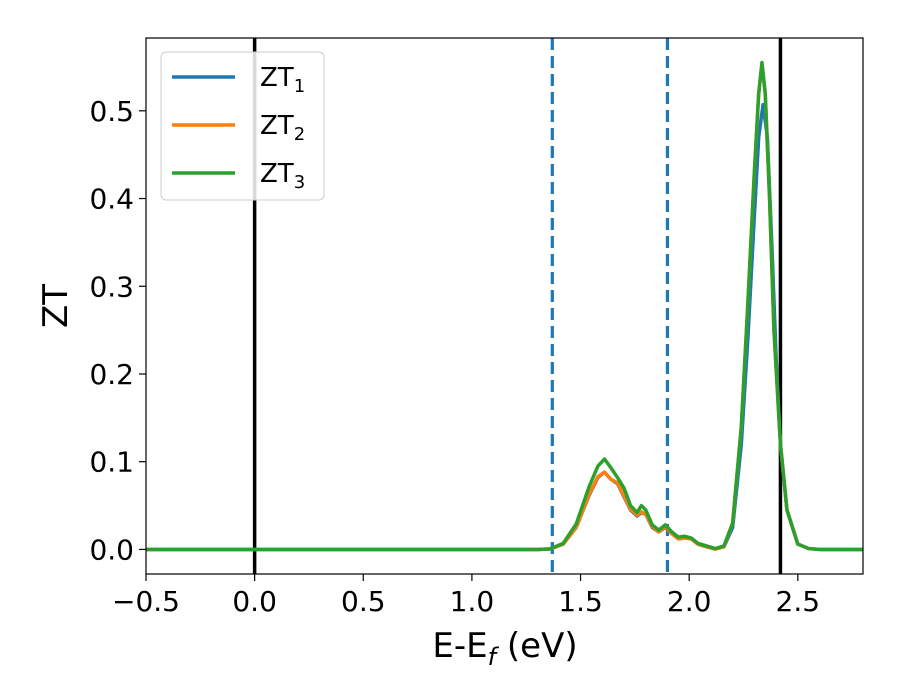 The width and height of the screenshot is (900, 700). Describe the element at coordinates (111, 286) in the screenshot. I see `y-tick-label: 0.3` at that location.